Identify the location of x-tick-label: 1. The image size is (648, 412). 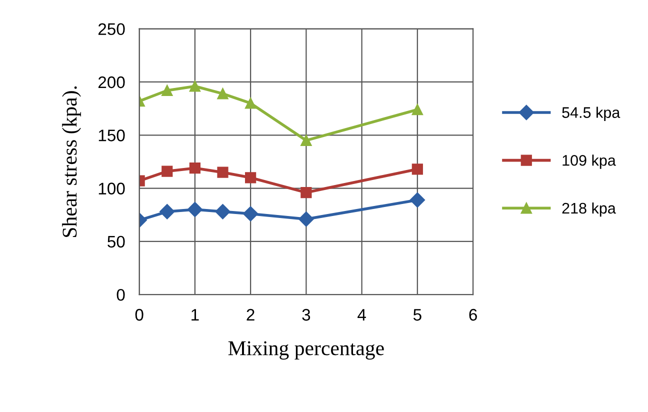
(195, 315).